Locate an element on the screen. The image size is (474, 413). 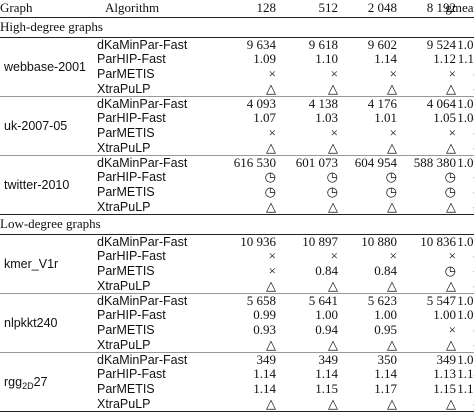
cell: 1.17 is located at coordinates (385, 388).